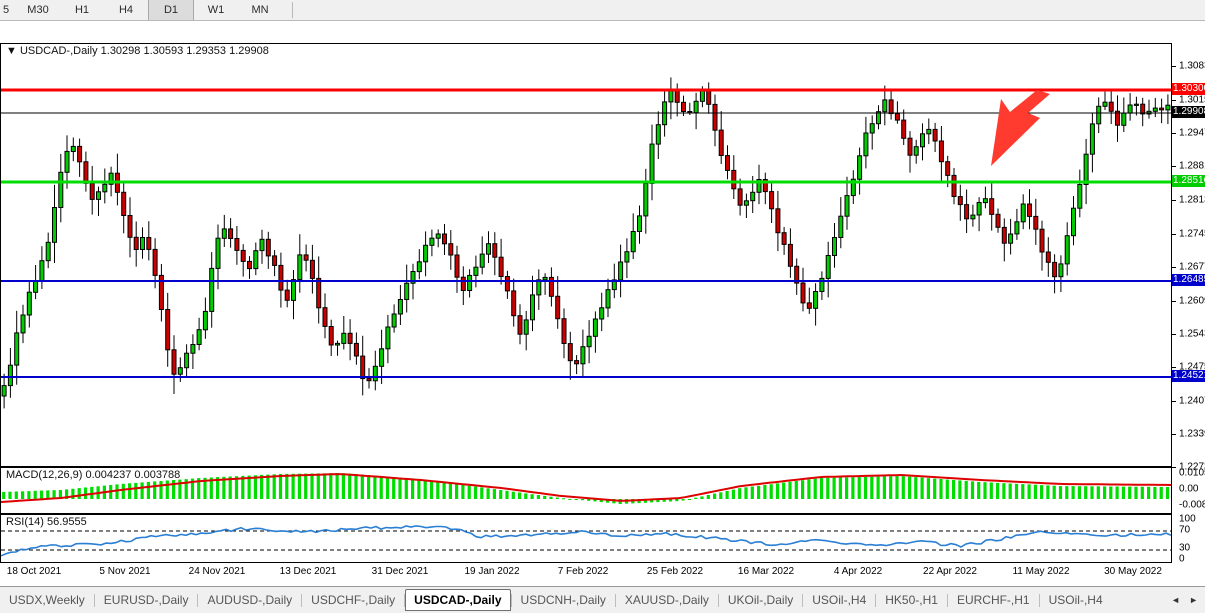  Describe the element at coordinates (1185, 548) in the screenshot. I see `rsi-scale-label: 30` at that location.